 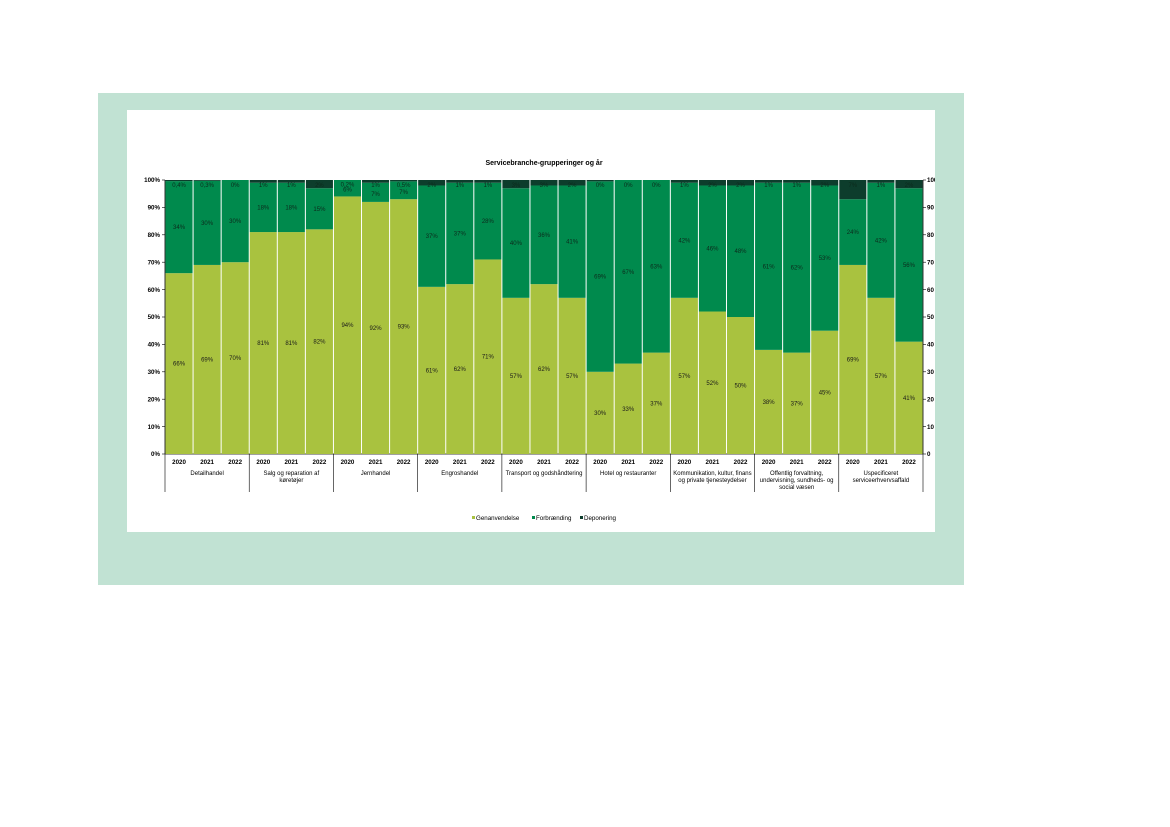 What do you see at coordinates (432, 371) in the screenshot?
I see `data-label: 61%` at bounding box center [432, 371].